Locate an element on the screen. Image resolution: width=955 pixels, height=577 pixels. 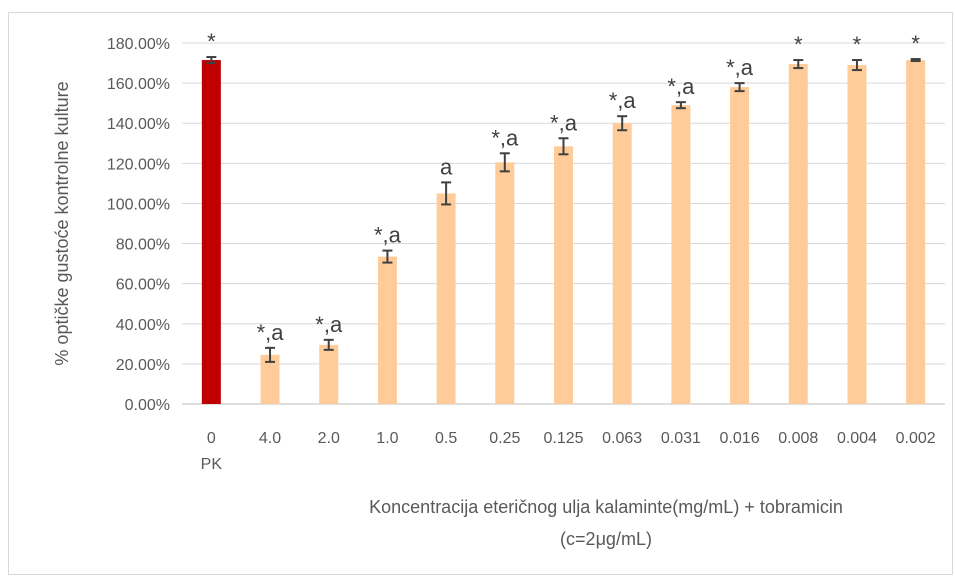
y-tick-label: 120.00% is located at coordinates (138, 164).